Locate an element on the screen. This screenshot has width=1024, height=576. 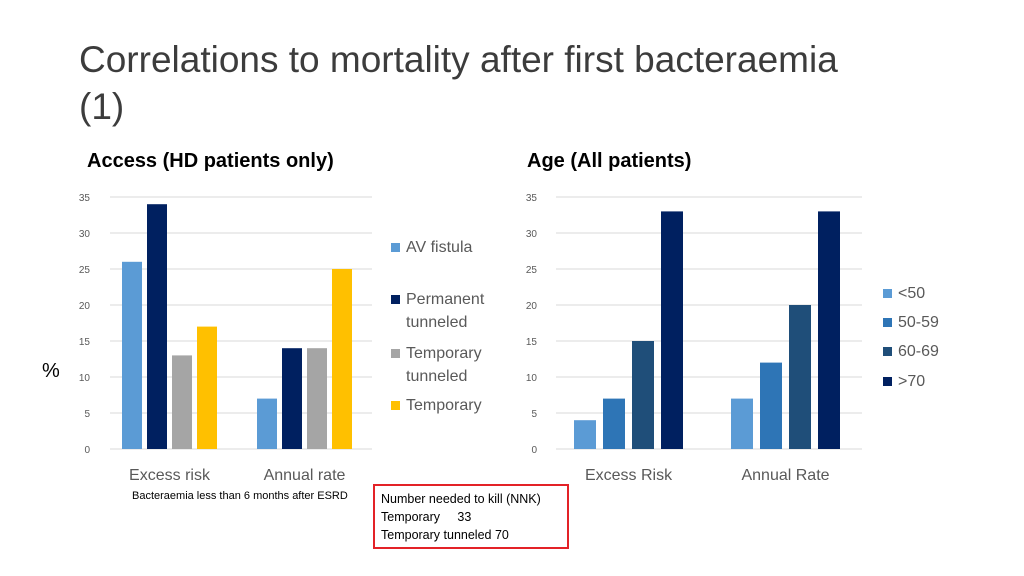
access-y-tick-label: 20 is located at coordinates (85, 306).